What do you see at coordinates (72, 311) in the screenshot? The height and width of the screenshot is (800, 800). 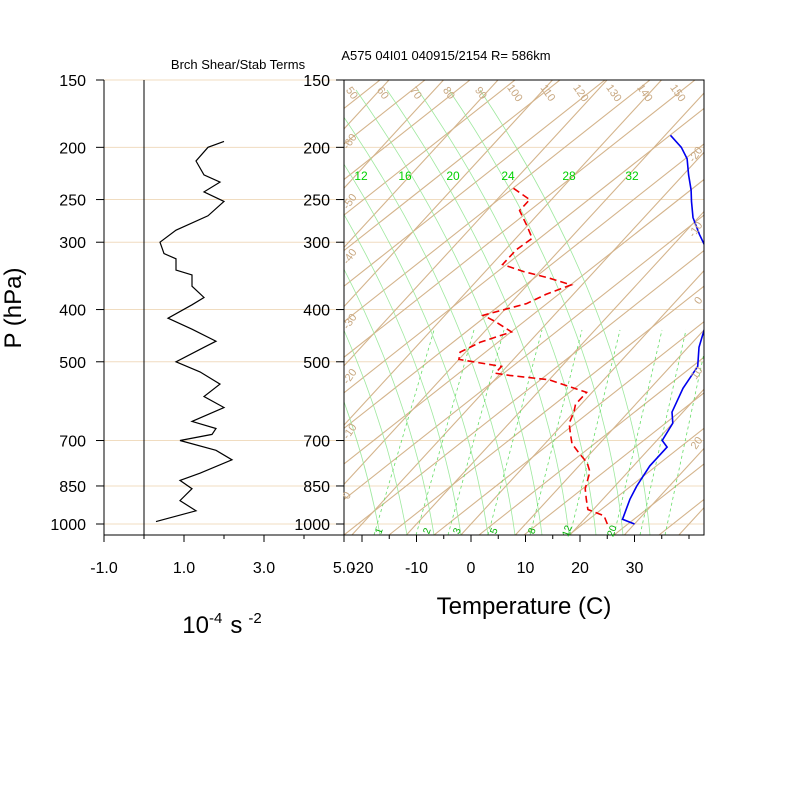 I see `left-ytick-label-400: 400` at bounding box center [72, 311].